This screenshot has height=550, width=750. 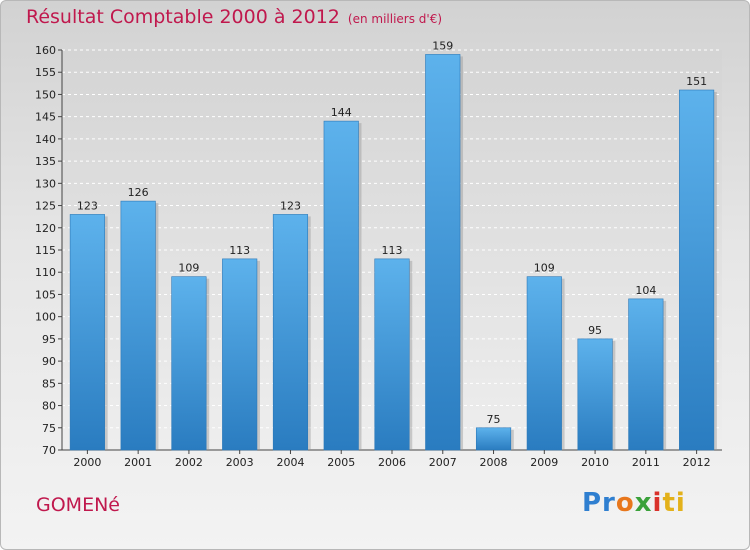 What do you see at coordinates (494, 462) in the screenshot?
I see `x-tick-label: 2008` at bounding box center [494, 462].